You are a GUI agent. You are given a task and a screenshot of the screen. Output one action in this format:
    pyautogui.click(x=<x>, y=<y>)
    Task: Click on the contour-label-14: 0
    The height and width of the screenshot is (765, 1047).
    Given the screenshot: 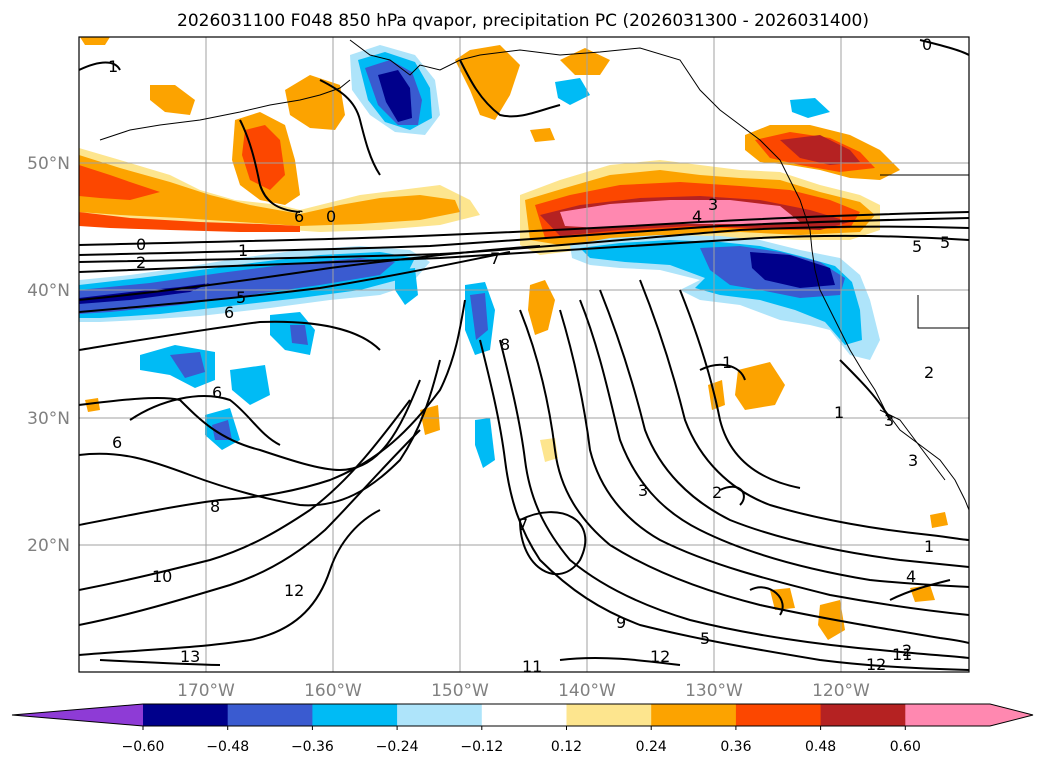 What is the action you would take?
    pyautogui.click(x=927, y=44)
    